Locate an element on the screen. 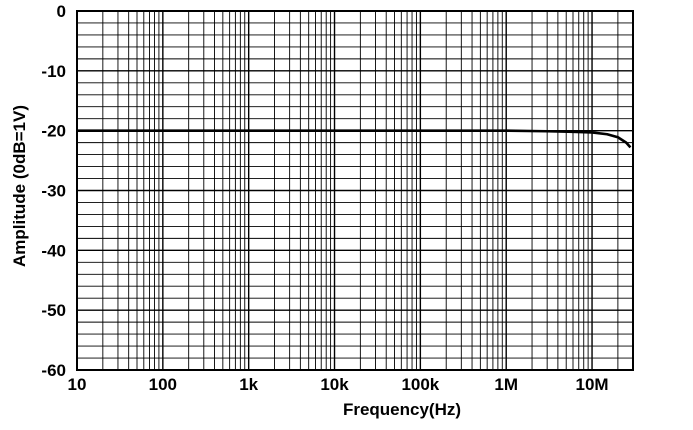 The height and width of the screenshot is (430, 693). y-tick-labels: 0 -10 -20 -30 -40 -50 -60 is located at coordinates (53, 191).